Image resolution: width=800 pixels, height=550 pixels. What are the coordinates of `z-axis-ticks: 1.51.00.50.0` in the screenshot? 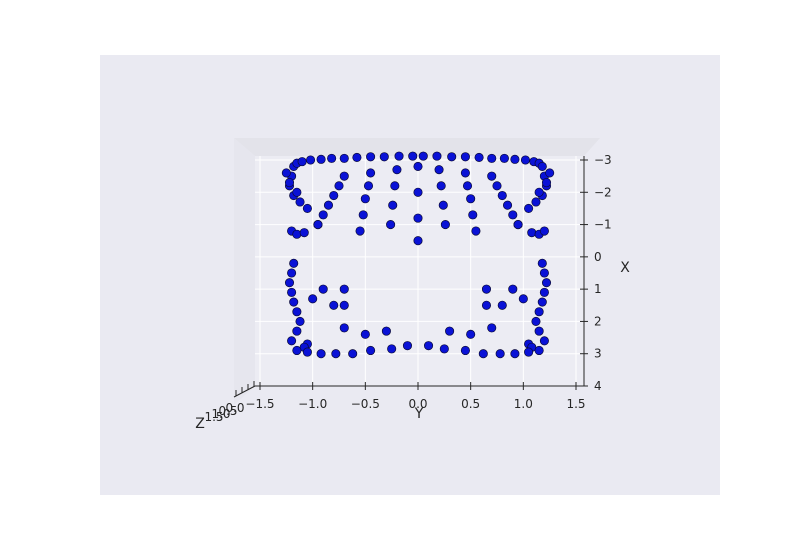 It's located at (230, 402).